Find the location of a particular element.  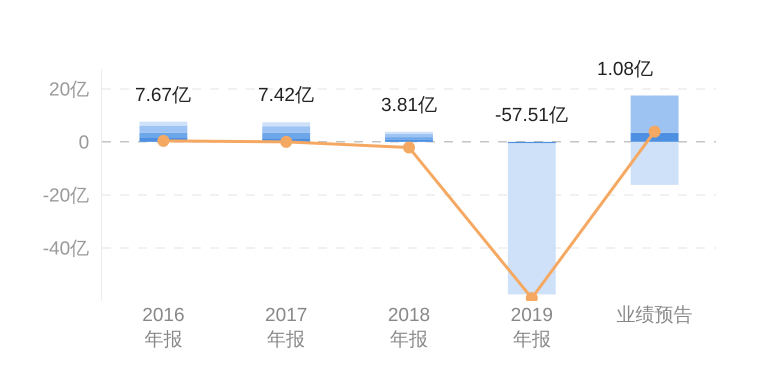

y-tick-label: 0 is located at coordinates (84, 143).